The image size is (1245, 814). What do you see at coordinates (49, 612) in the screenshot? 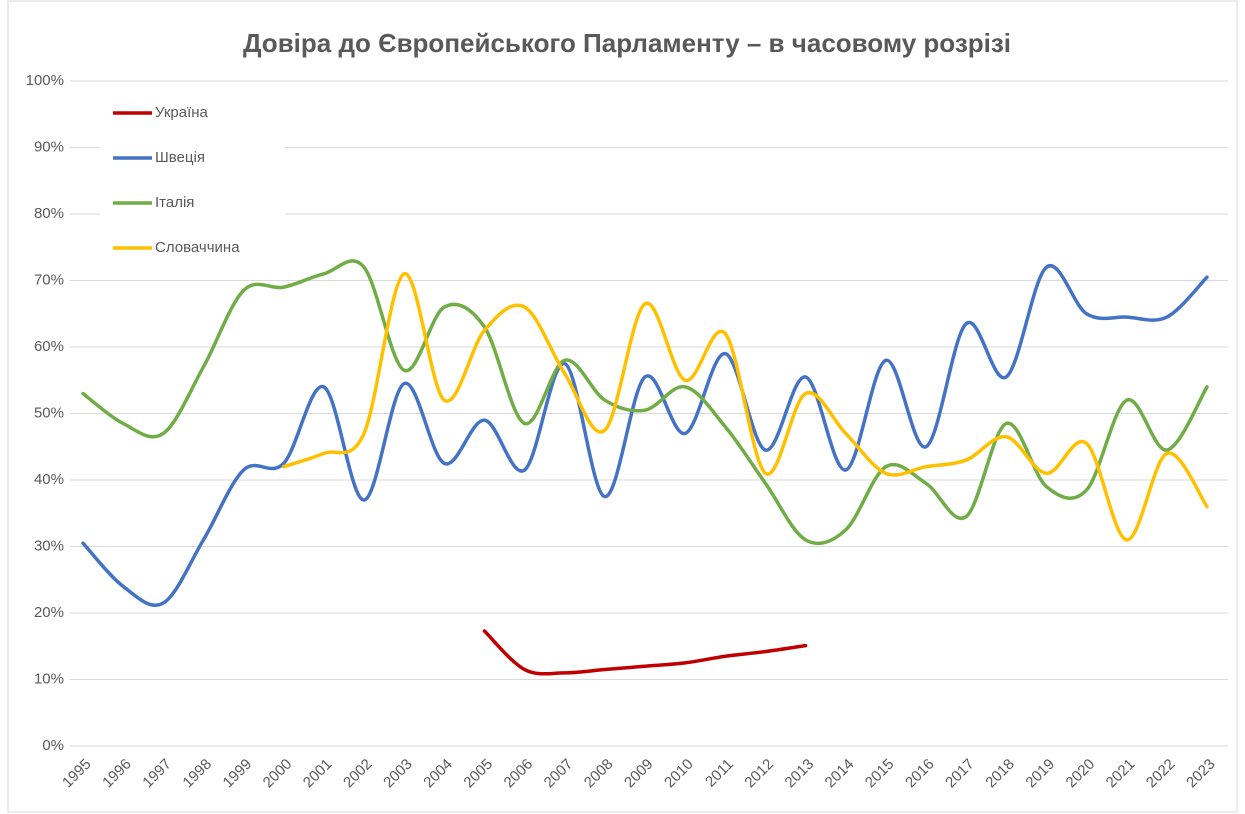
I see `y-tick-label: 20%` at bounding box center [49, 612].